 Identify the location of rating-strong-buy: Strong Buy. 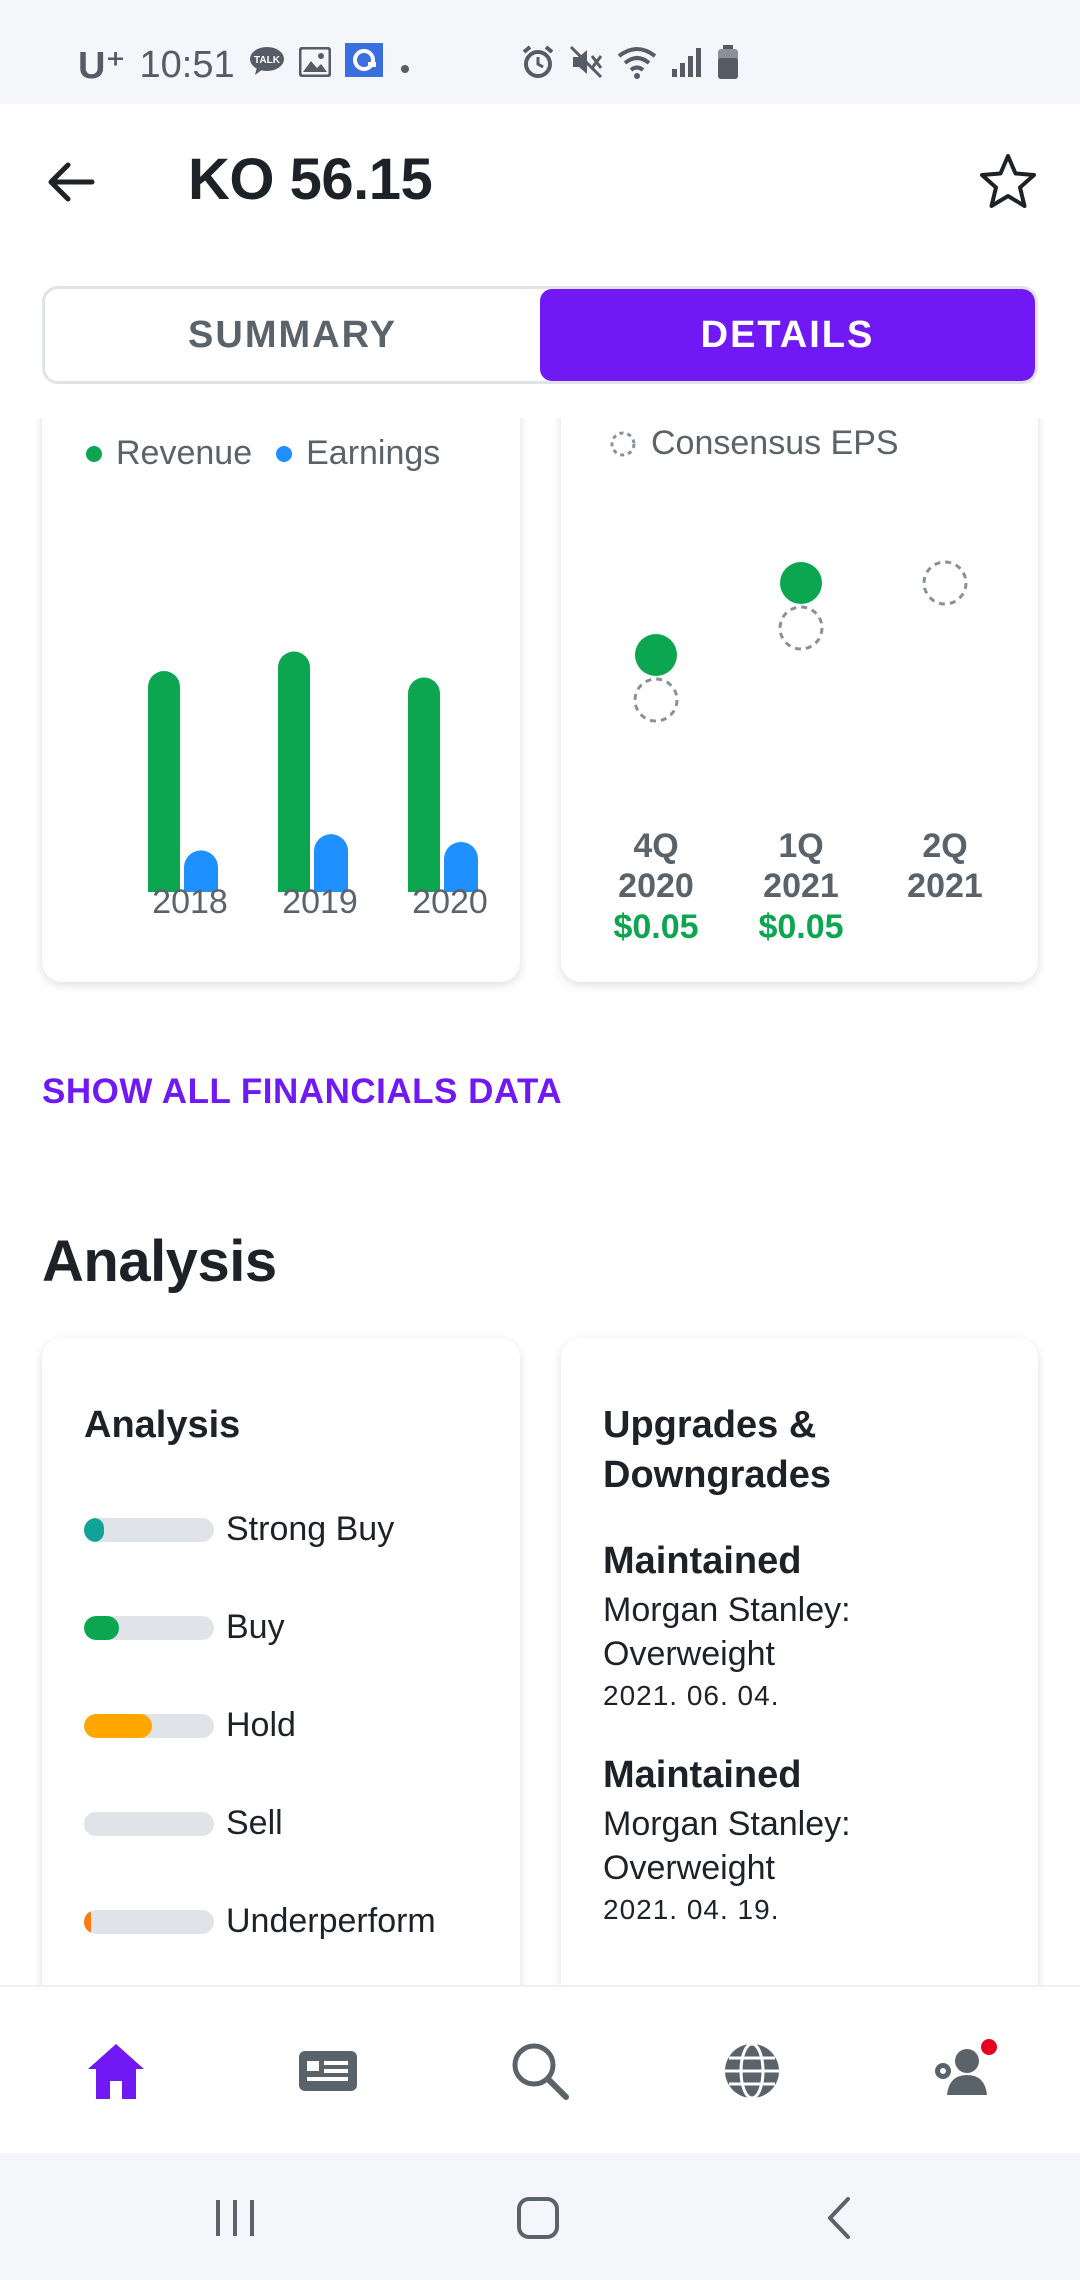
(239, 1529).